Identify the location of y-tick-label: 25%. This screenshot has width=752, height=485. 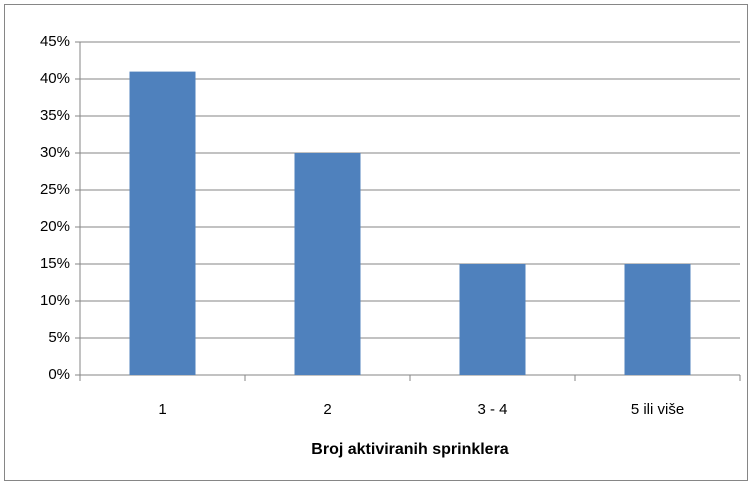
(55, 189).